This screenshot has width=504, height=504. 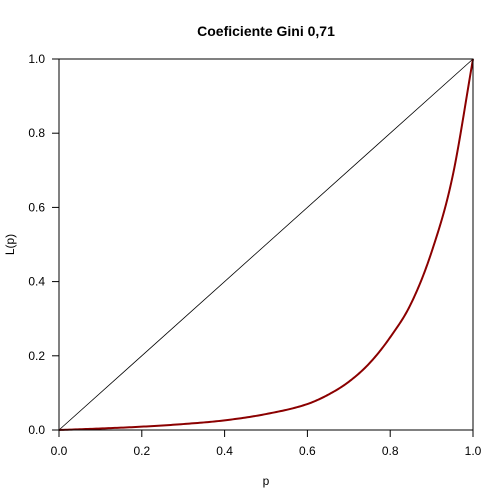 What do you see at coordinates (36, 356) in the screenshot?
I see `y-tick-label: 0.2` at bounding box center [36, 356].